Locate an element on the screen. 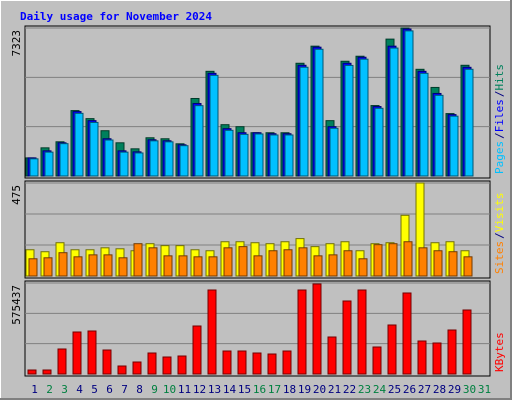 The width and height of the screenshot is (512, 400). x-tick-label: 11 is located at coordinates (184, 389).